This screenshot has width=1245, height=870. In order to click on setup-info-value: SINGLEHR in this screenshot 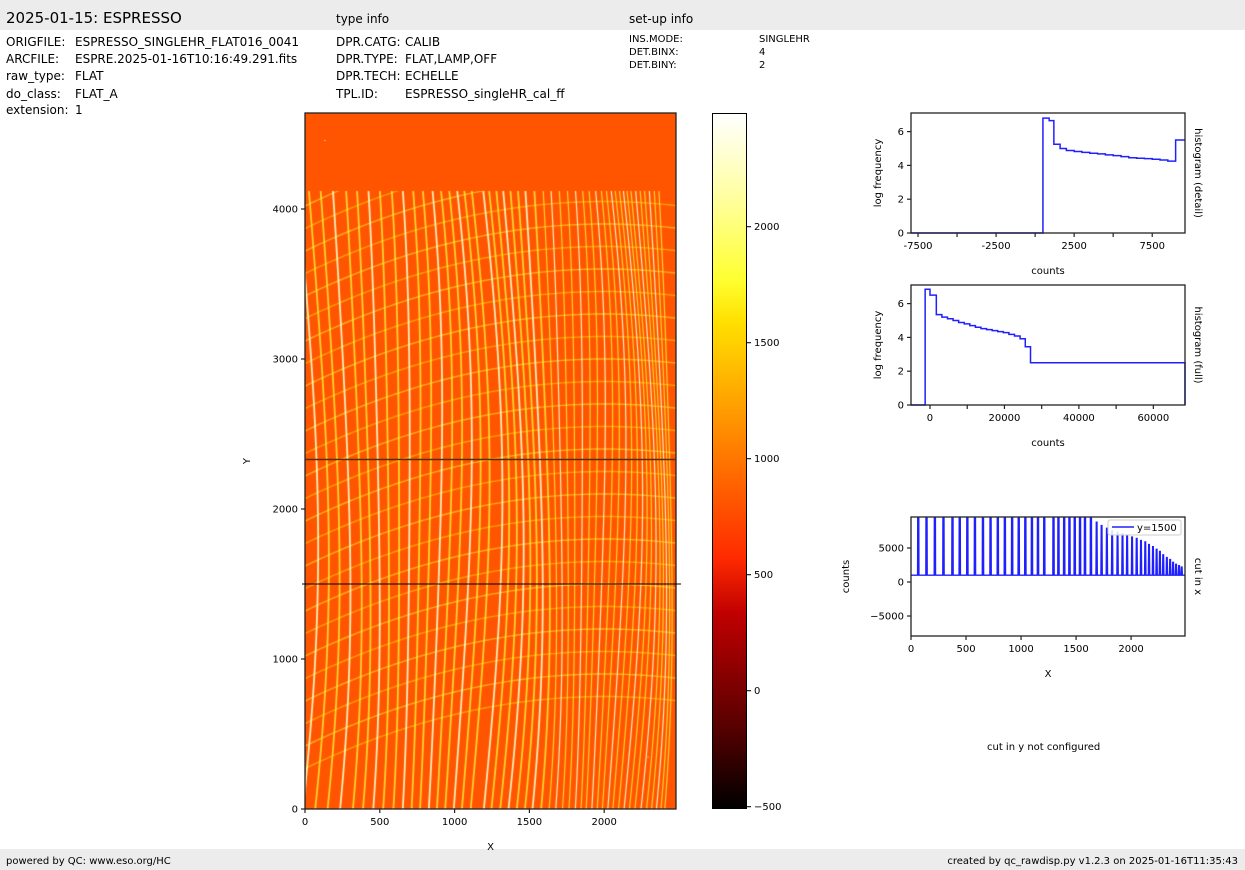, I will do `click(784, 39)`.